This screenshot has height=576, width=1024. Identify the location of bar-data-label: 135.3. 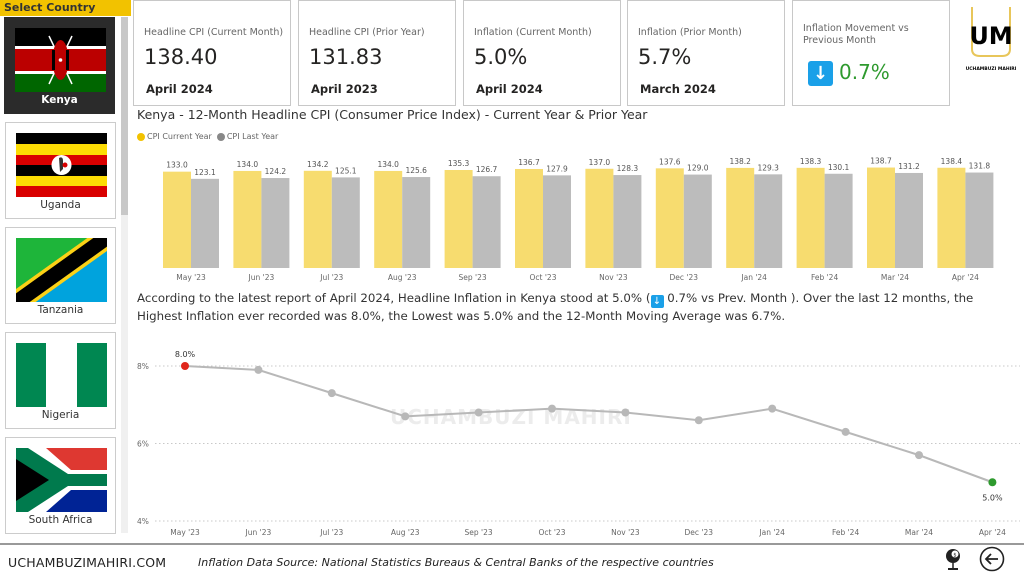
(459, 163).